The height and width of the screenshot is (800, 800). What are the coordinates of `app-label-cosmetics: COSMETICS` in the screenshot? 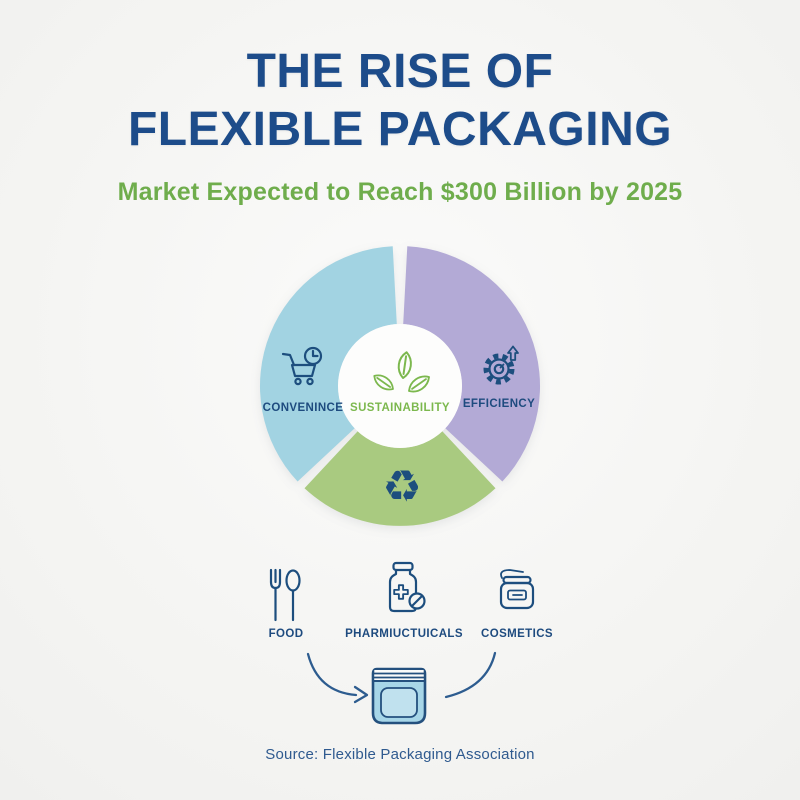 It's located at (517, 634).